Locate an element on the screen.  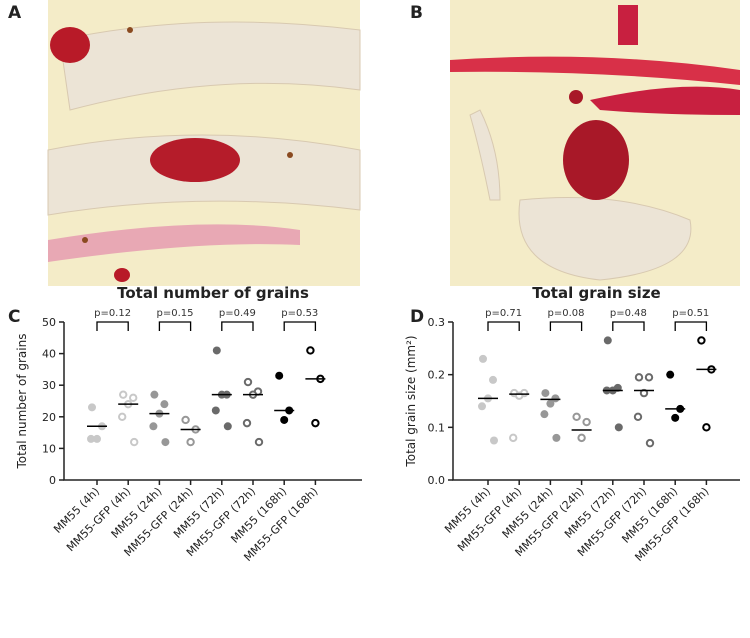
p-value: p=0.12 is located at coordinates (112, 313).